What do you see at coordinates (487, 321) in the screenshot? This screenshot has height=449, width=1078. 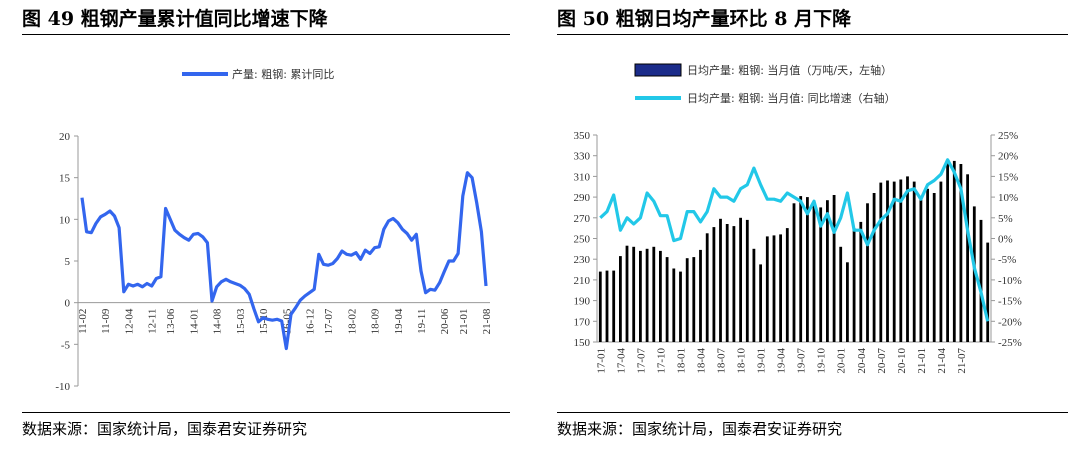 I see `x-tick-label: 21-08` at bounding box center [487, 321].